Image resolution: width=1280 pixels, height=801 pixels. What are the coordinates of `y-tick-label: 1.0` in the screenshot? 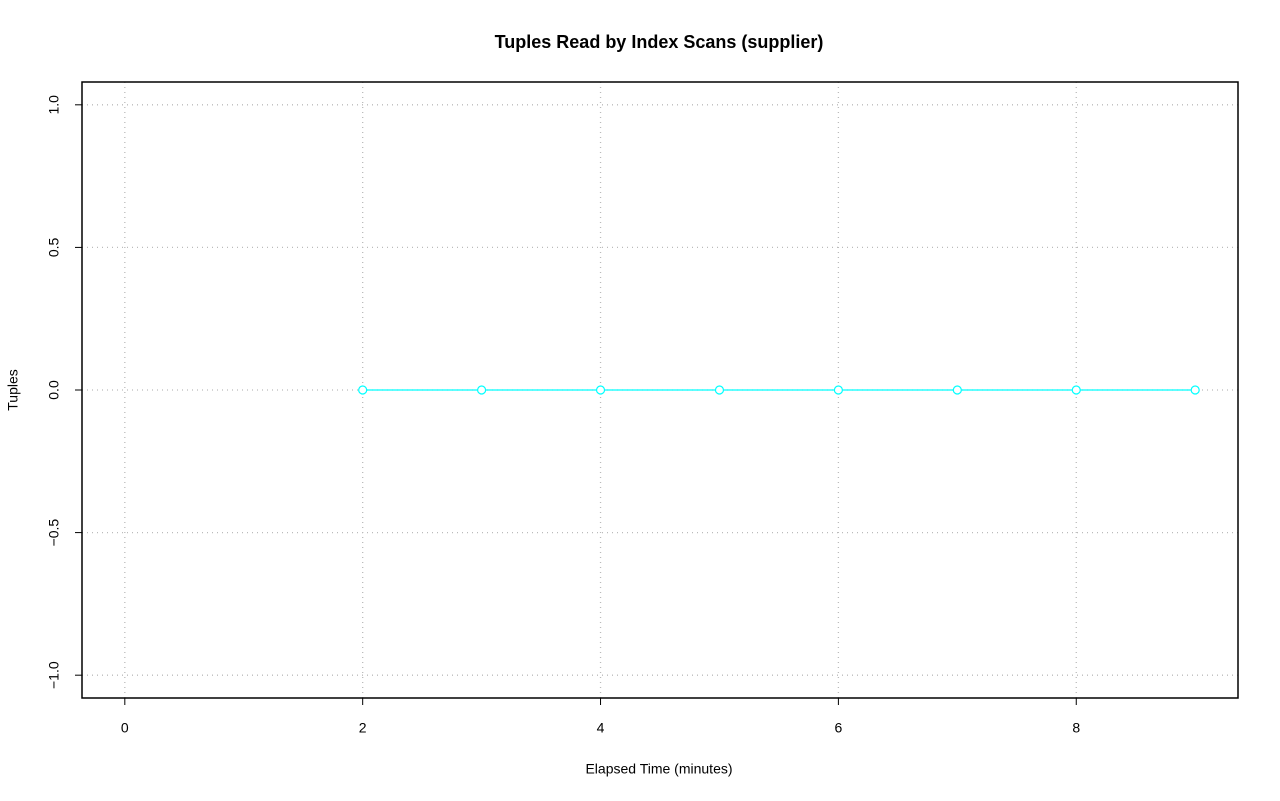 It's located at (54, 105).